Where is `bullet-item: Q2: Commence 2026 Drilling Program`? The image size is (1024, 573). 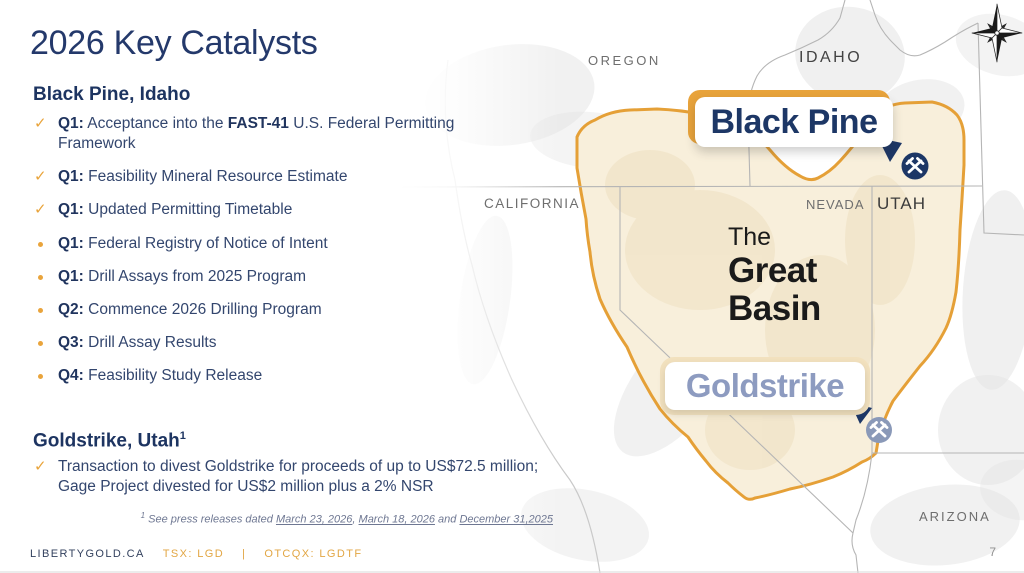 bullet-item: Q2: Commence 2026 Drilling Program is located at coordinates (246, 310).